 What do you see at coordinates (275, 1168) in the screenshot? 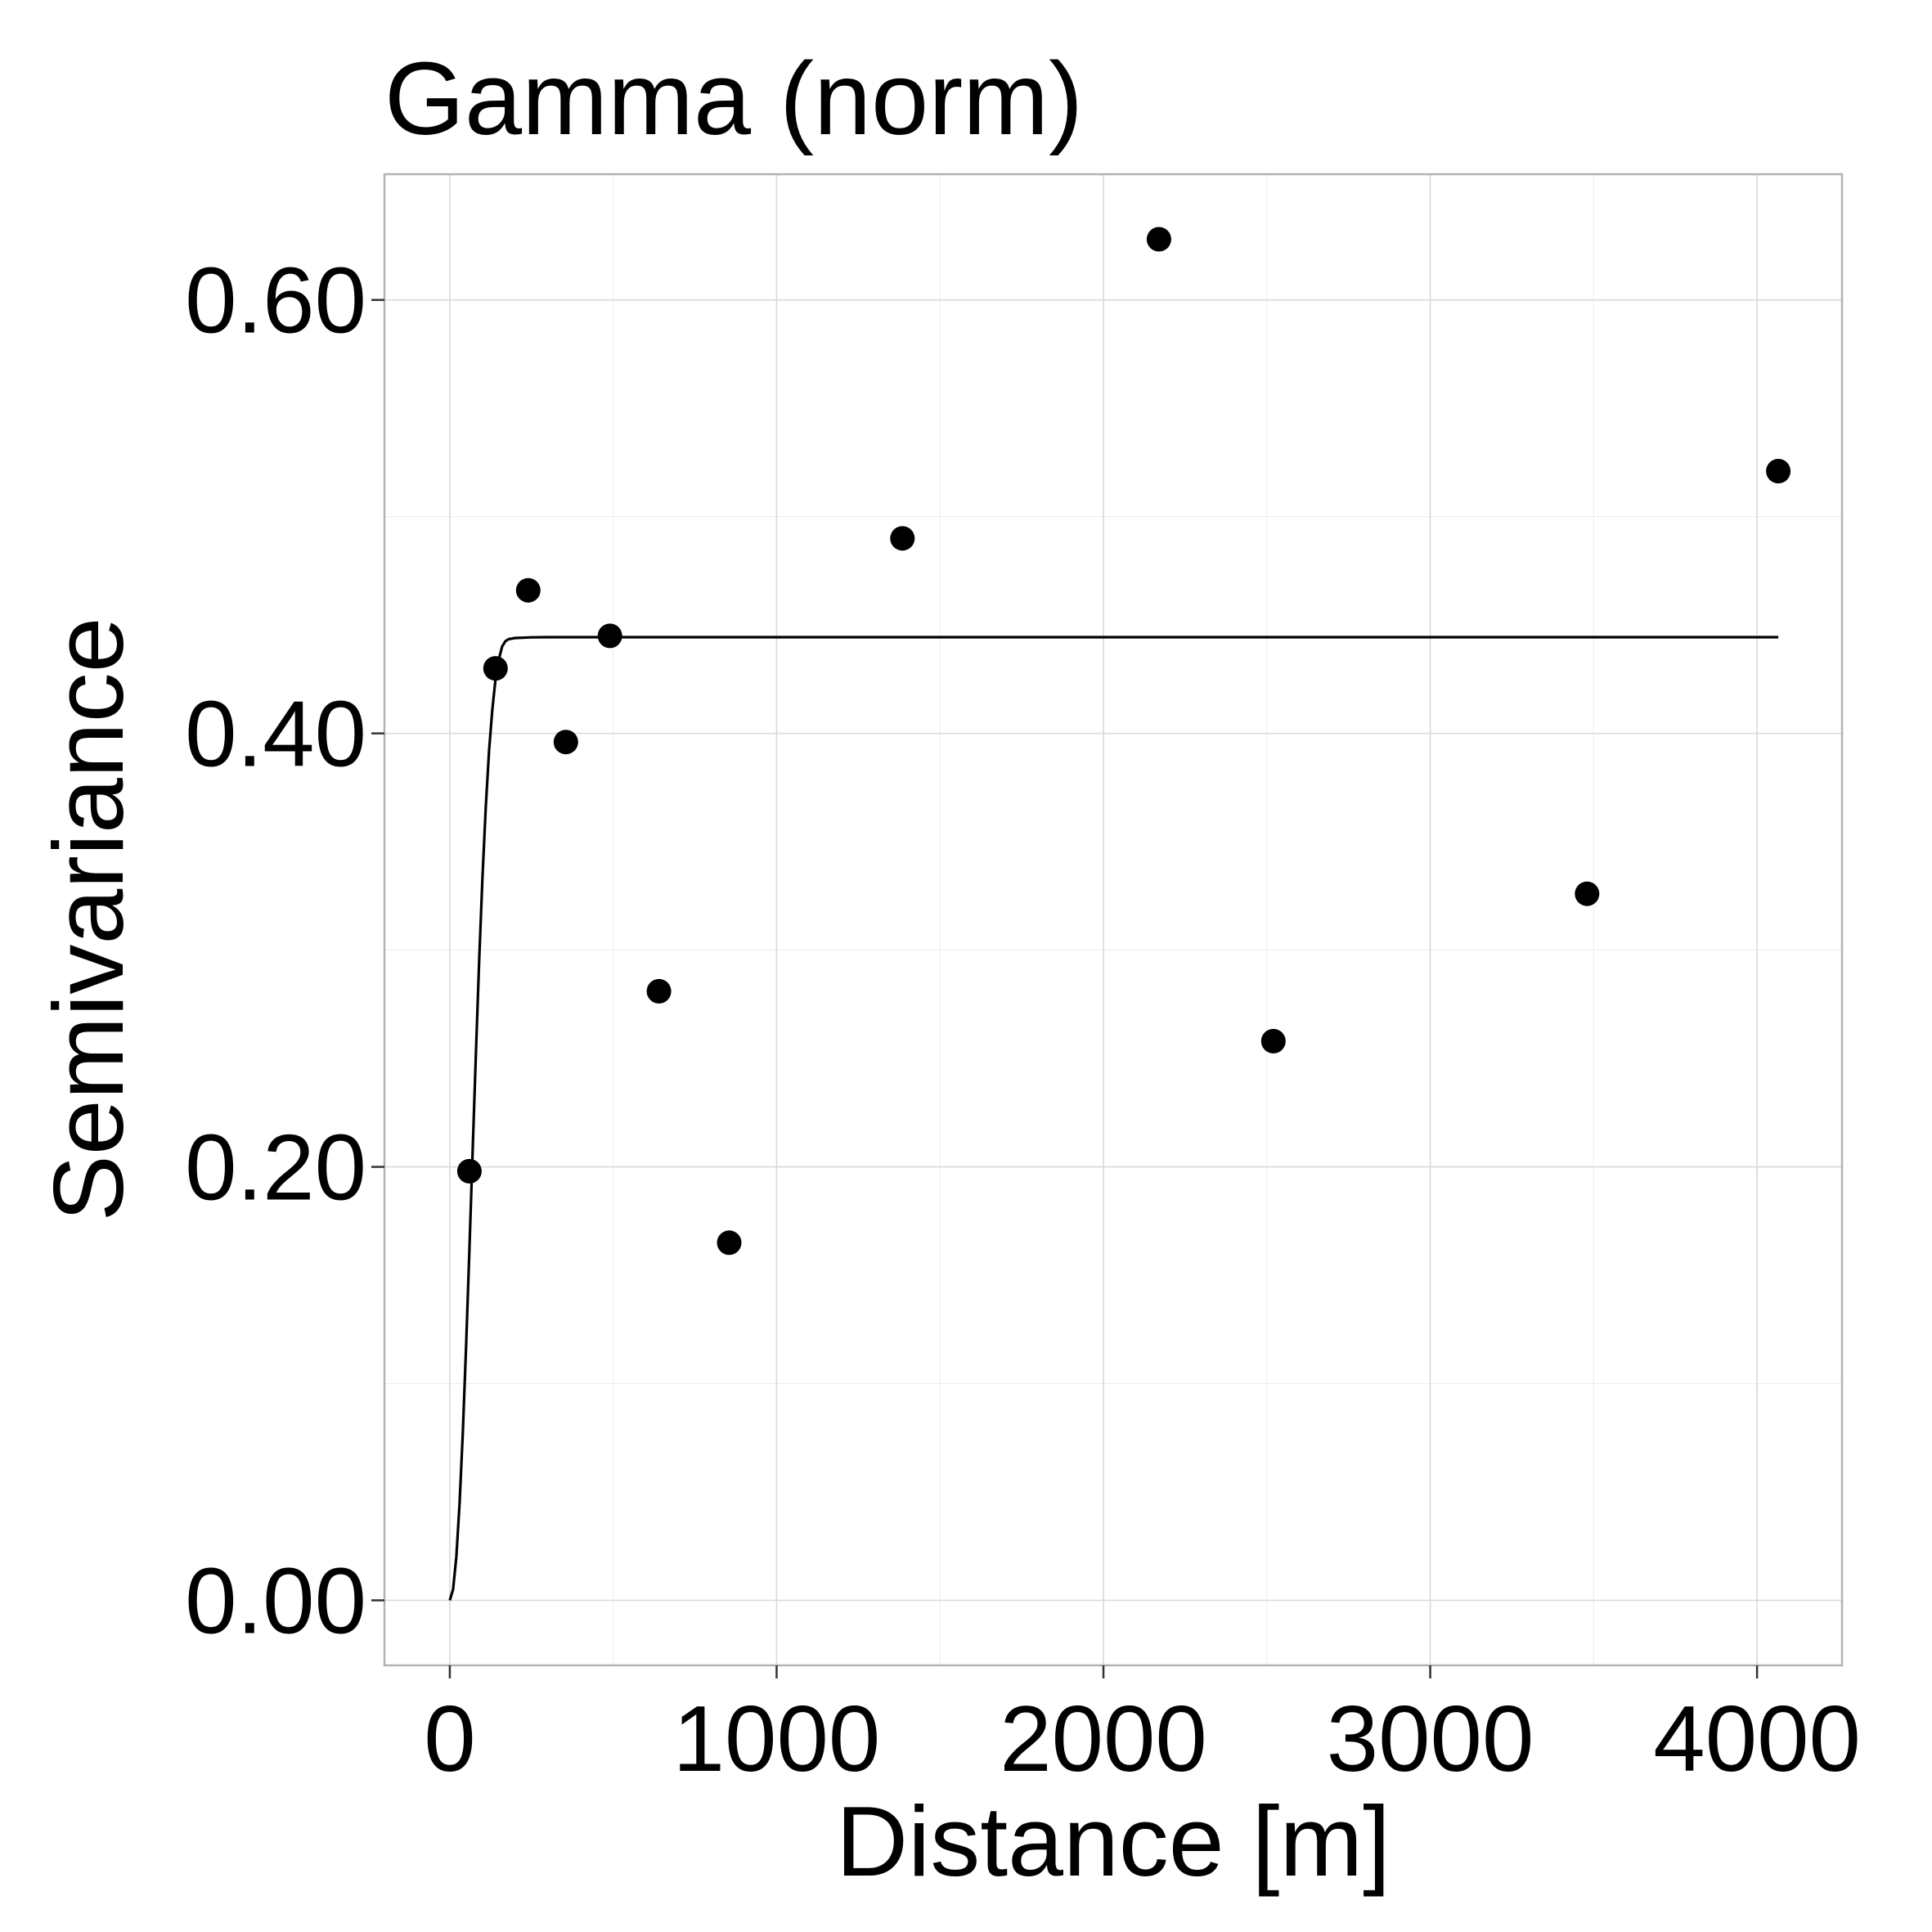
I see `y-tick-label: 0.20` at bounding box center [275, 1168].